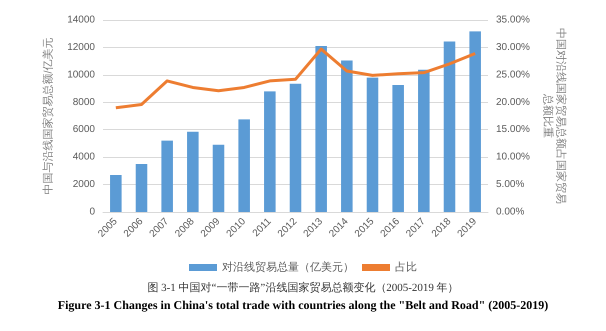 This screenshot has height=331, width=606. I want to click on y-axis-title: 中国与沿线国家贸易总额/亿美元, so click(48, 116).